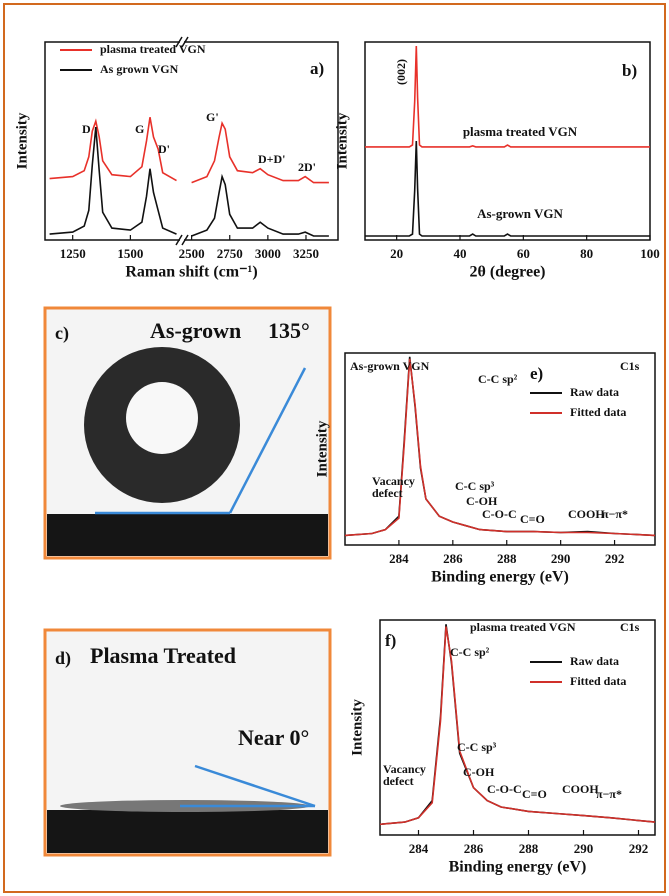 This screenshot has width=669, height=896. I want to click on x-tick-label: 1250, so click(73, 253).